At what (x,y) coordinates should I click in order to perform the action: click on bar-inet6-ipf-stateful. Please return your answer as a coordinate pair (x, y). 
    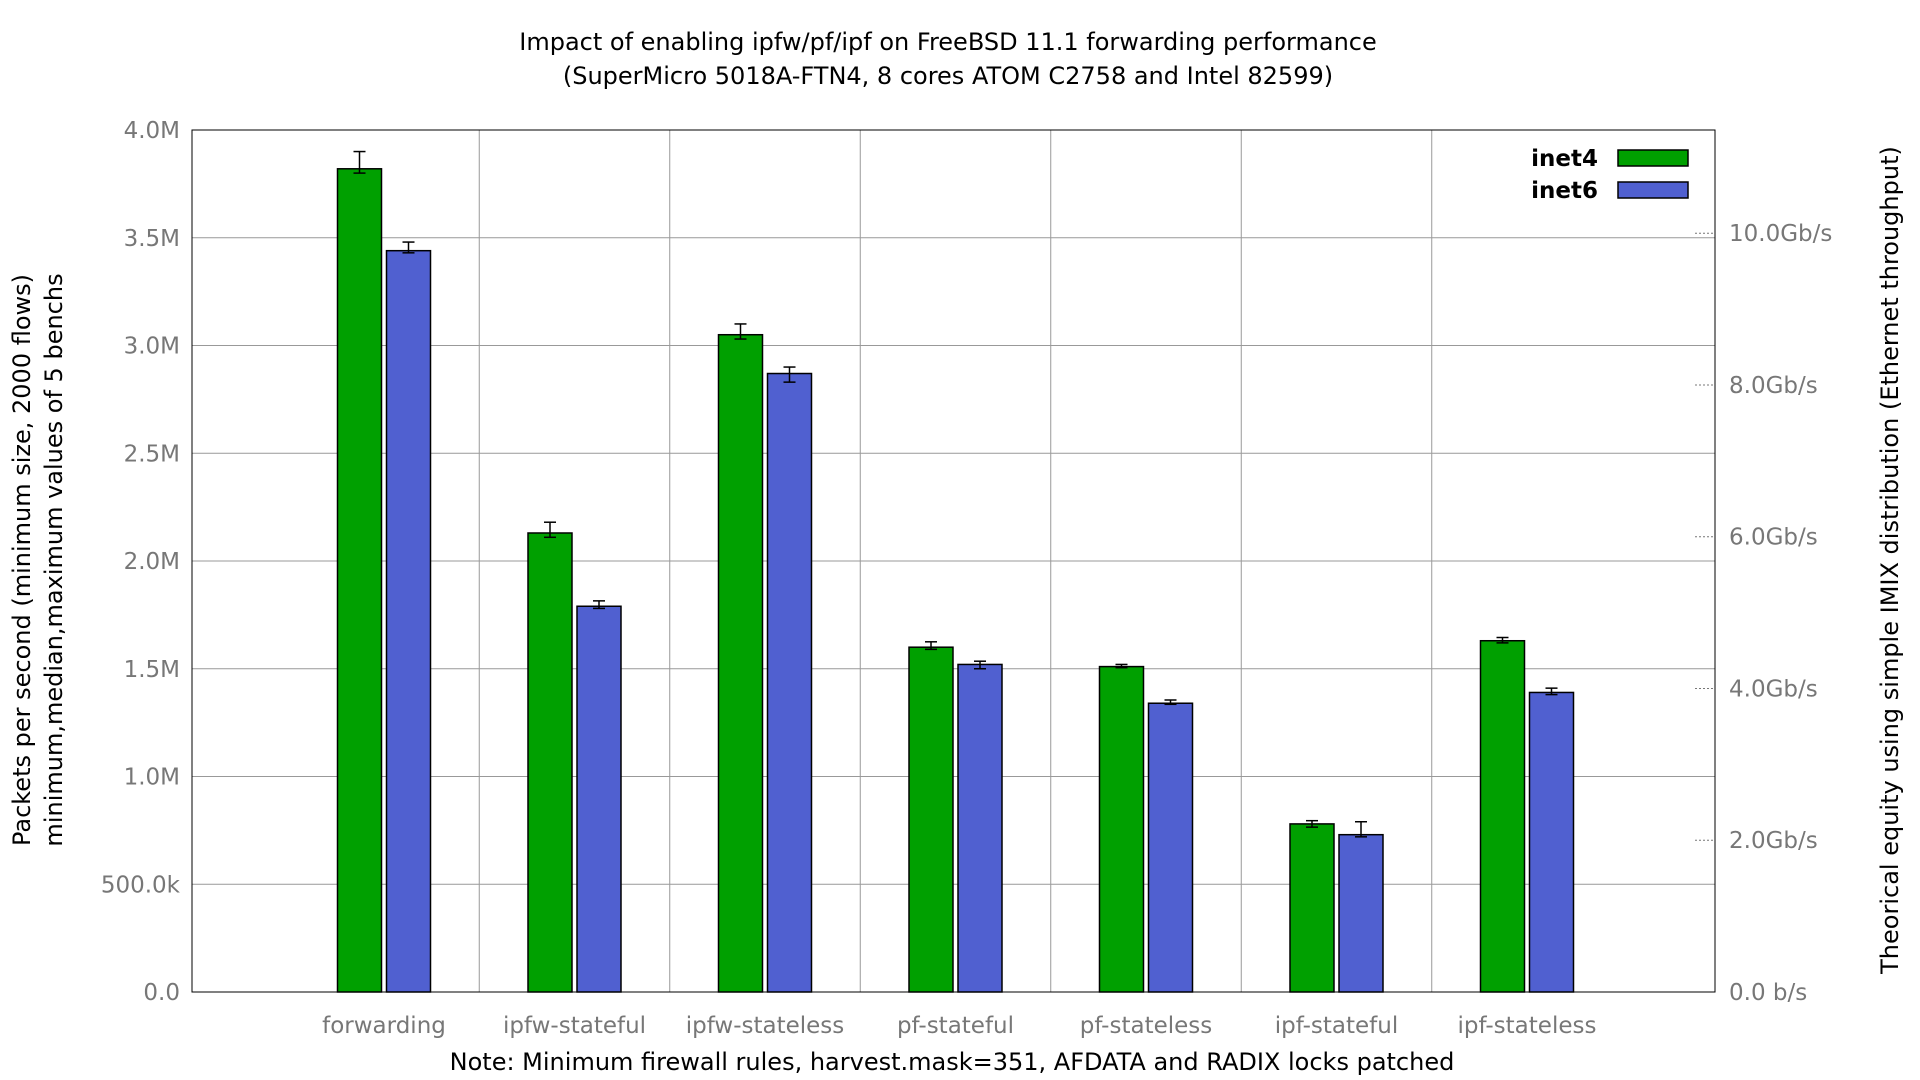
    Looking at the image, I should click on (1361, 913).